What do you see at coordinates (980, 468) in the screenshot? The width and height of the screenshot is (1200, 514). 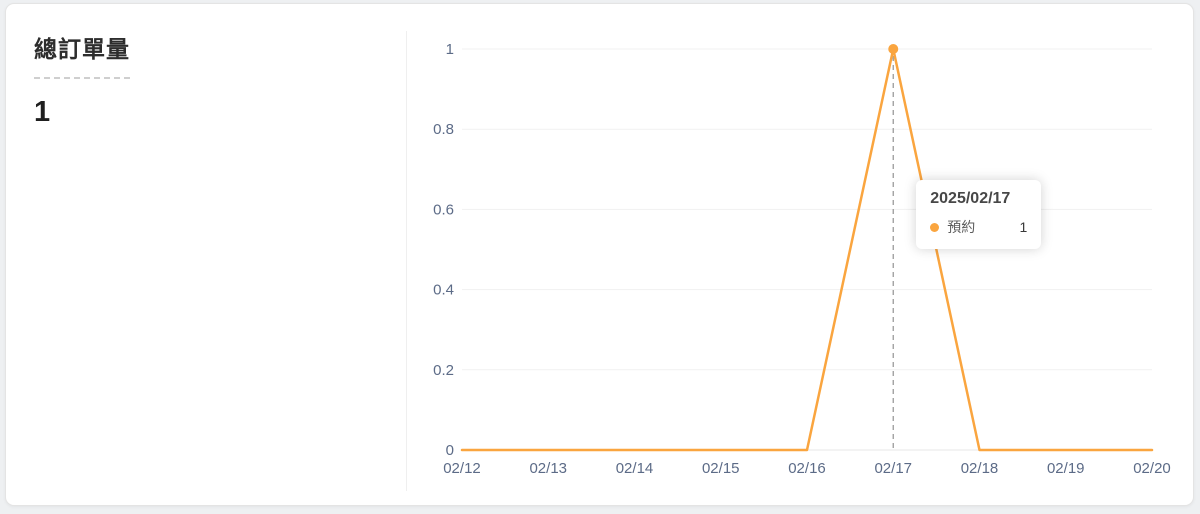 I see `x-tick-label: 02/18` at bounding box center [980, 468].